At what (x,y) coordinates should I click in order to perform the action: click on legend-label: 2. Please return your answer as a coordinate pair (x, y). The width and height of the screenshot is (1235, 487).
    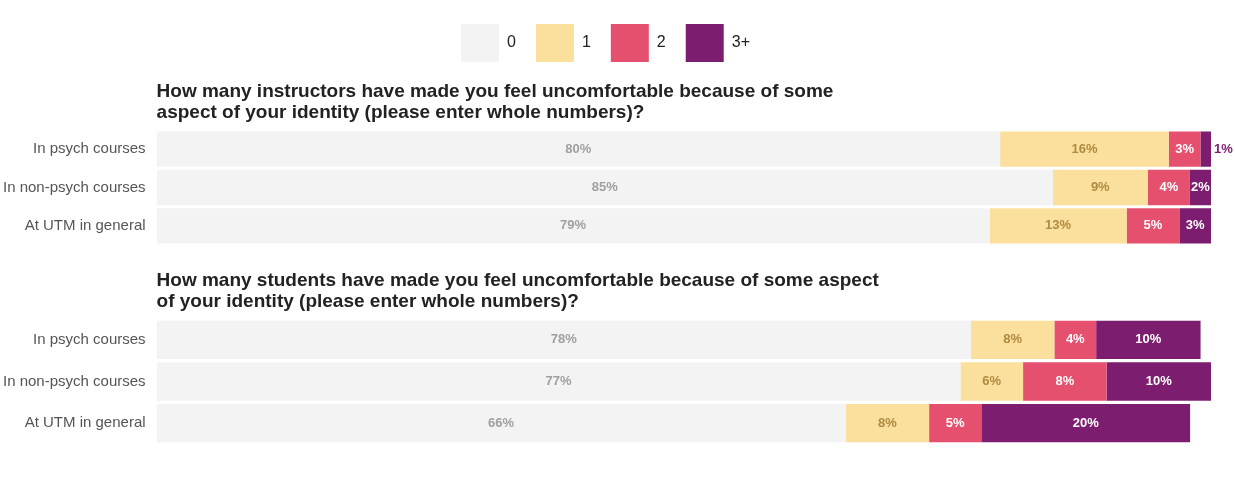
    Looking at the image, I should click on (661, 42).